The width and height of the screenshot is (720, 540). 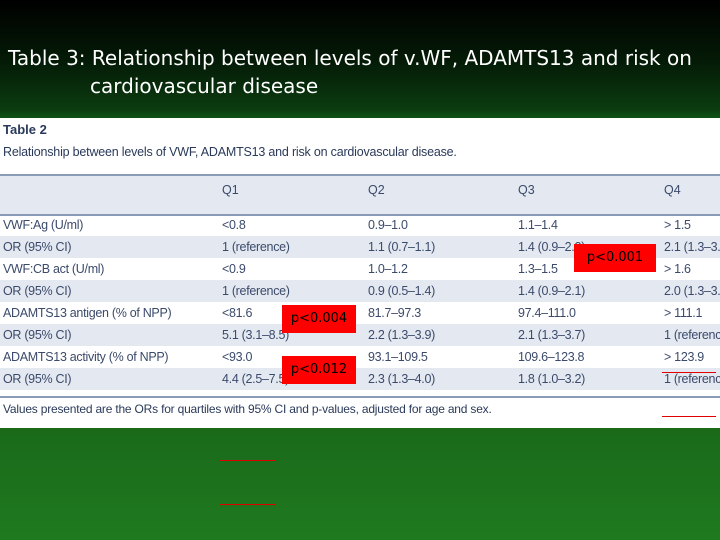 What do you see at coordinates (551, 291) in the screenshot?
I see `table-cell-q3: 1.4 (0.9–2.1)` at bounding box center [551, 291].